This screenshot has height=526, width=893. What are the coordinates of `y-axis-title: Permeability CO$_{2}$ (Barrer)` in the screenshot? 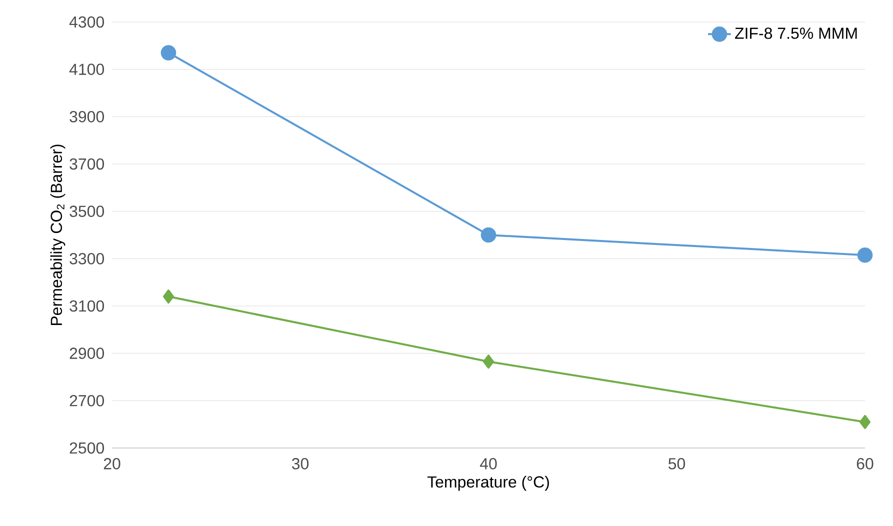 It's located at (58, 234).